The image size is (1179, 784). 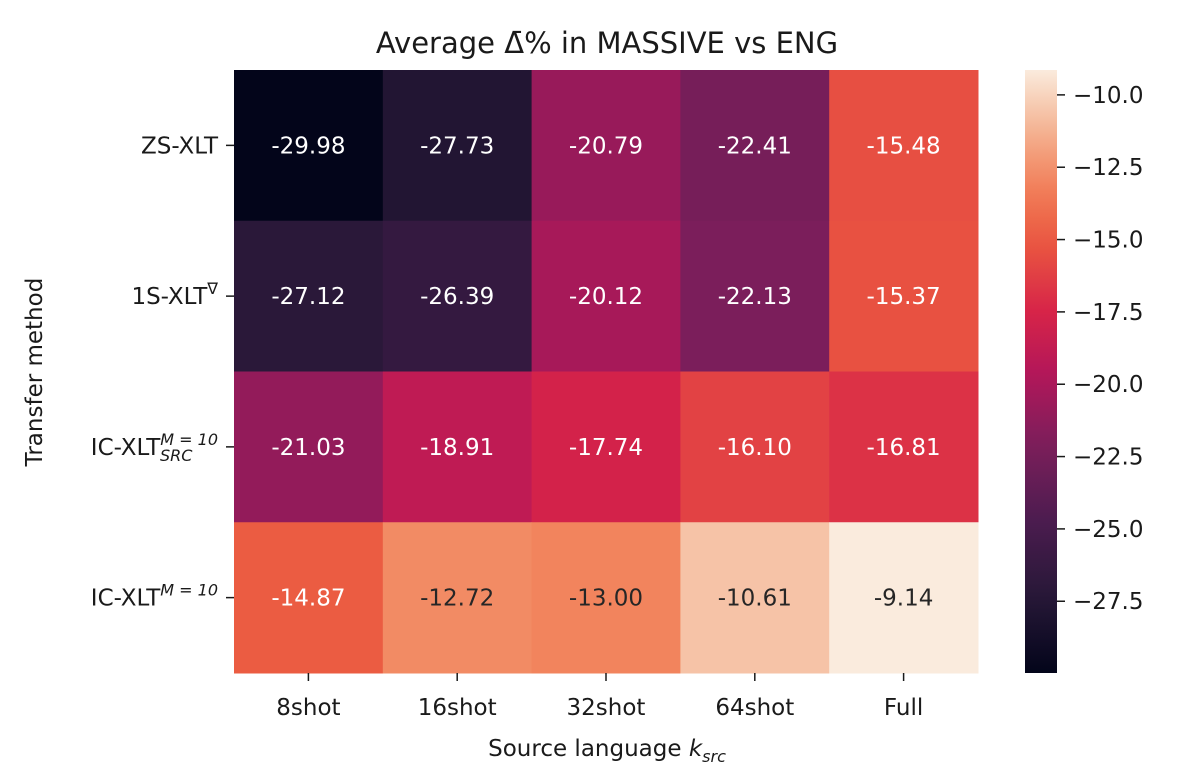 What do you see at coordinates (606, 708) in the screenshot?
I see `x-tick-label: 32shot` at bounding box center [606, 708].